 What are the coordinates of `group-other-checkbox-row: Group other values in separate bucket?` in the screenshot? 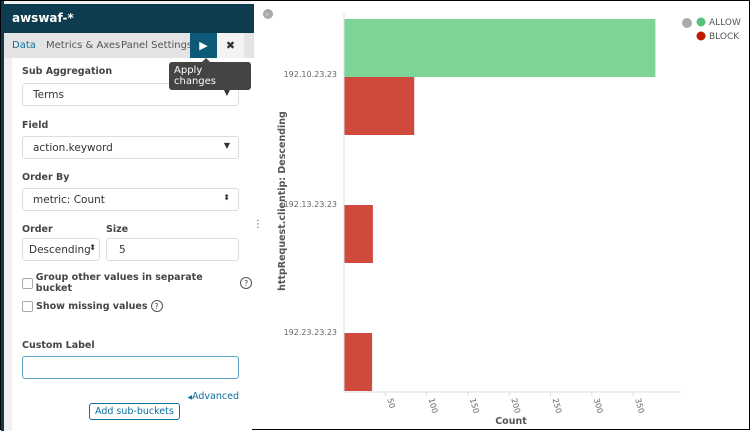 It's located at (137, 283).